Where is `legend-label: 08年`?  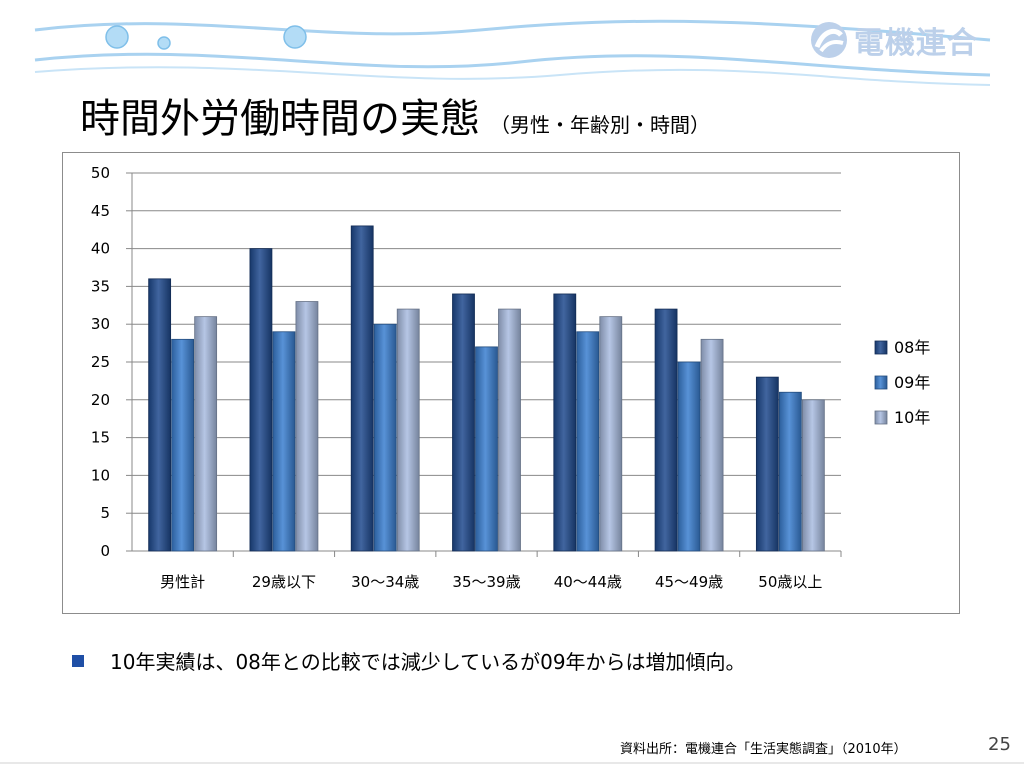 legend-label: 08年 is located at coordinates (912, 347).